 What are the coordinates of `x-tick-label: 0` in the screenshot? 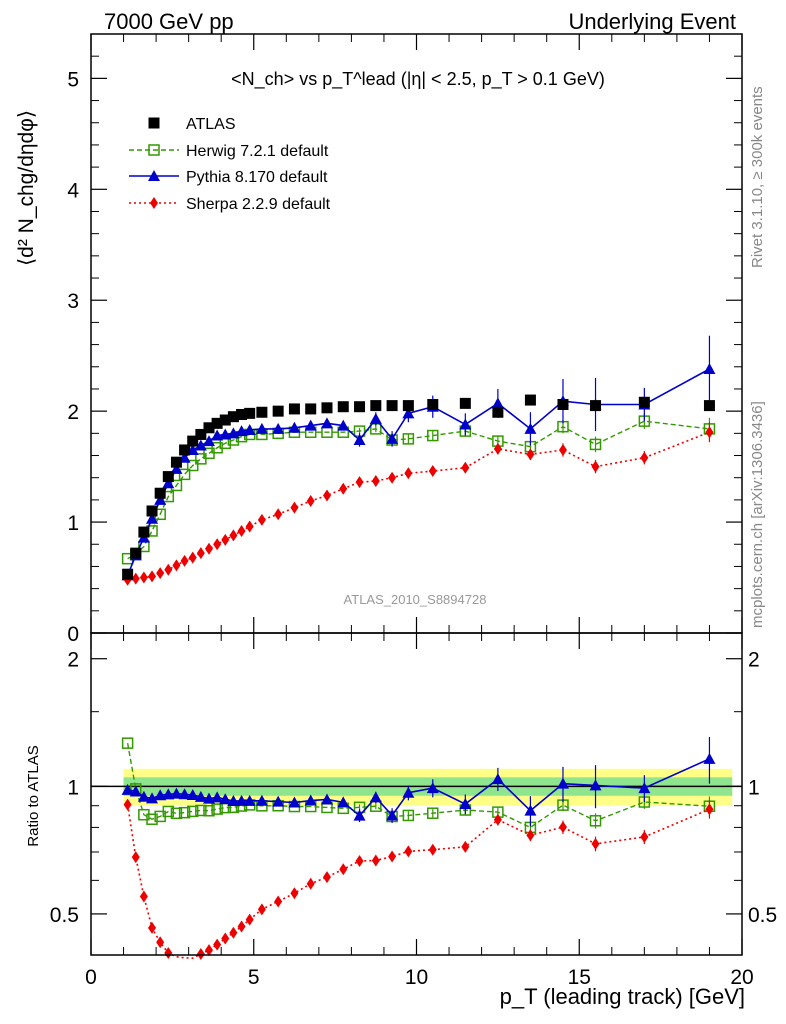 It's located at (91, 977).